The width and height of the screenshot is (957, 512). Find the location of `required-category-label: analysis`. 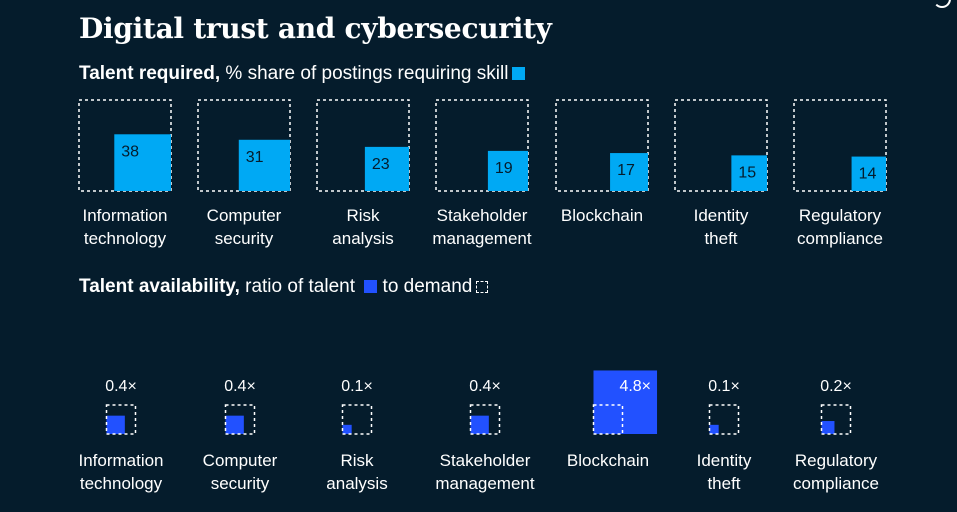

required-category-label: analysis is located at coordinates (362, 238).